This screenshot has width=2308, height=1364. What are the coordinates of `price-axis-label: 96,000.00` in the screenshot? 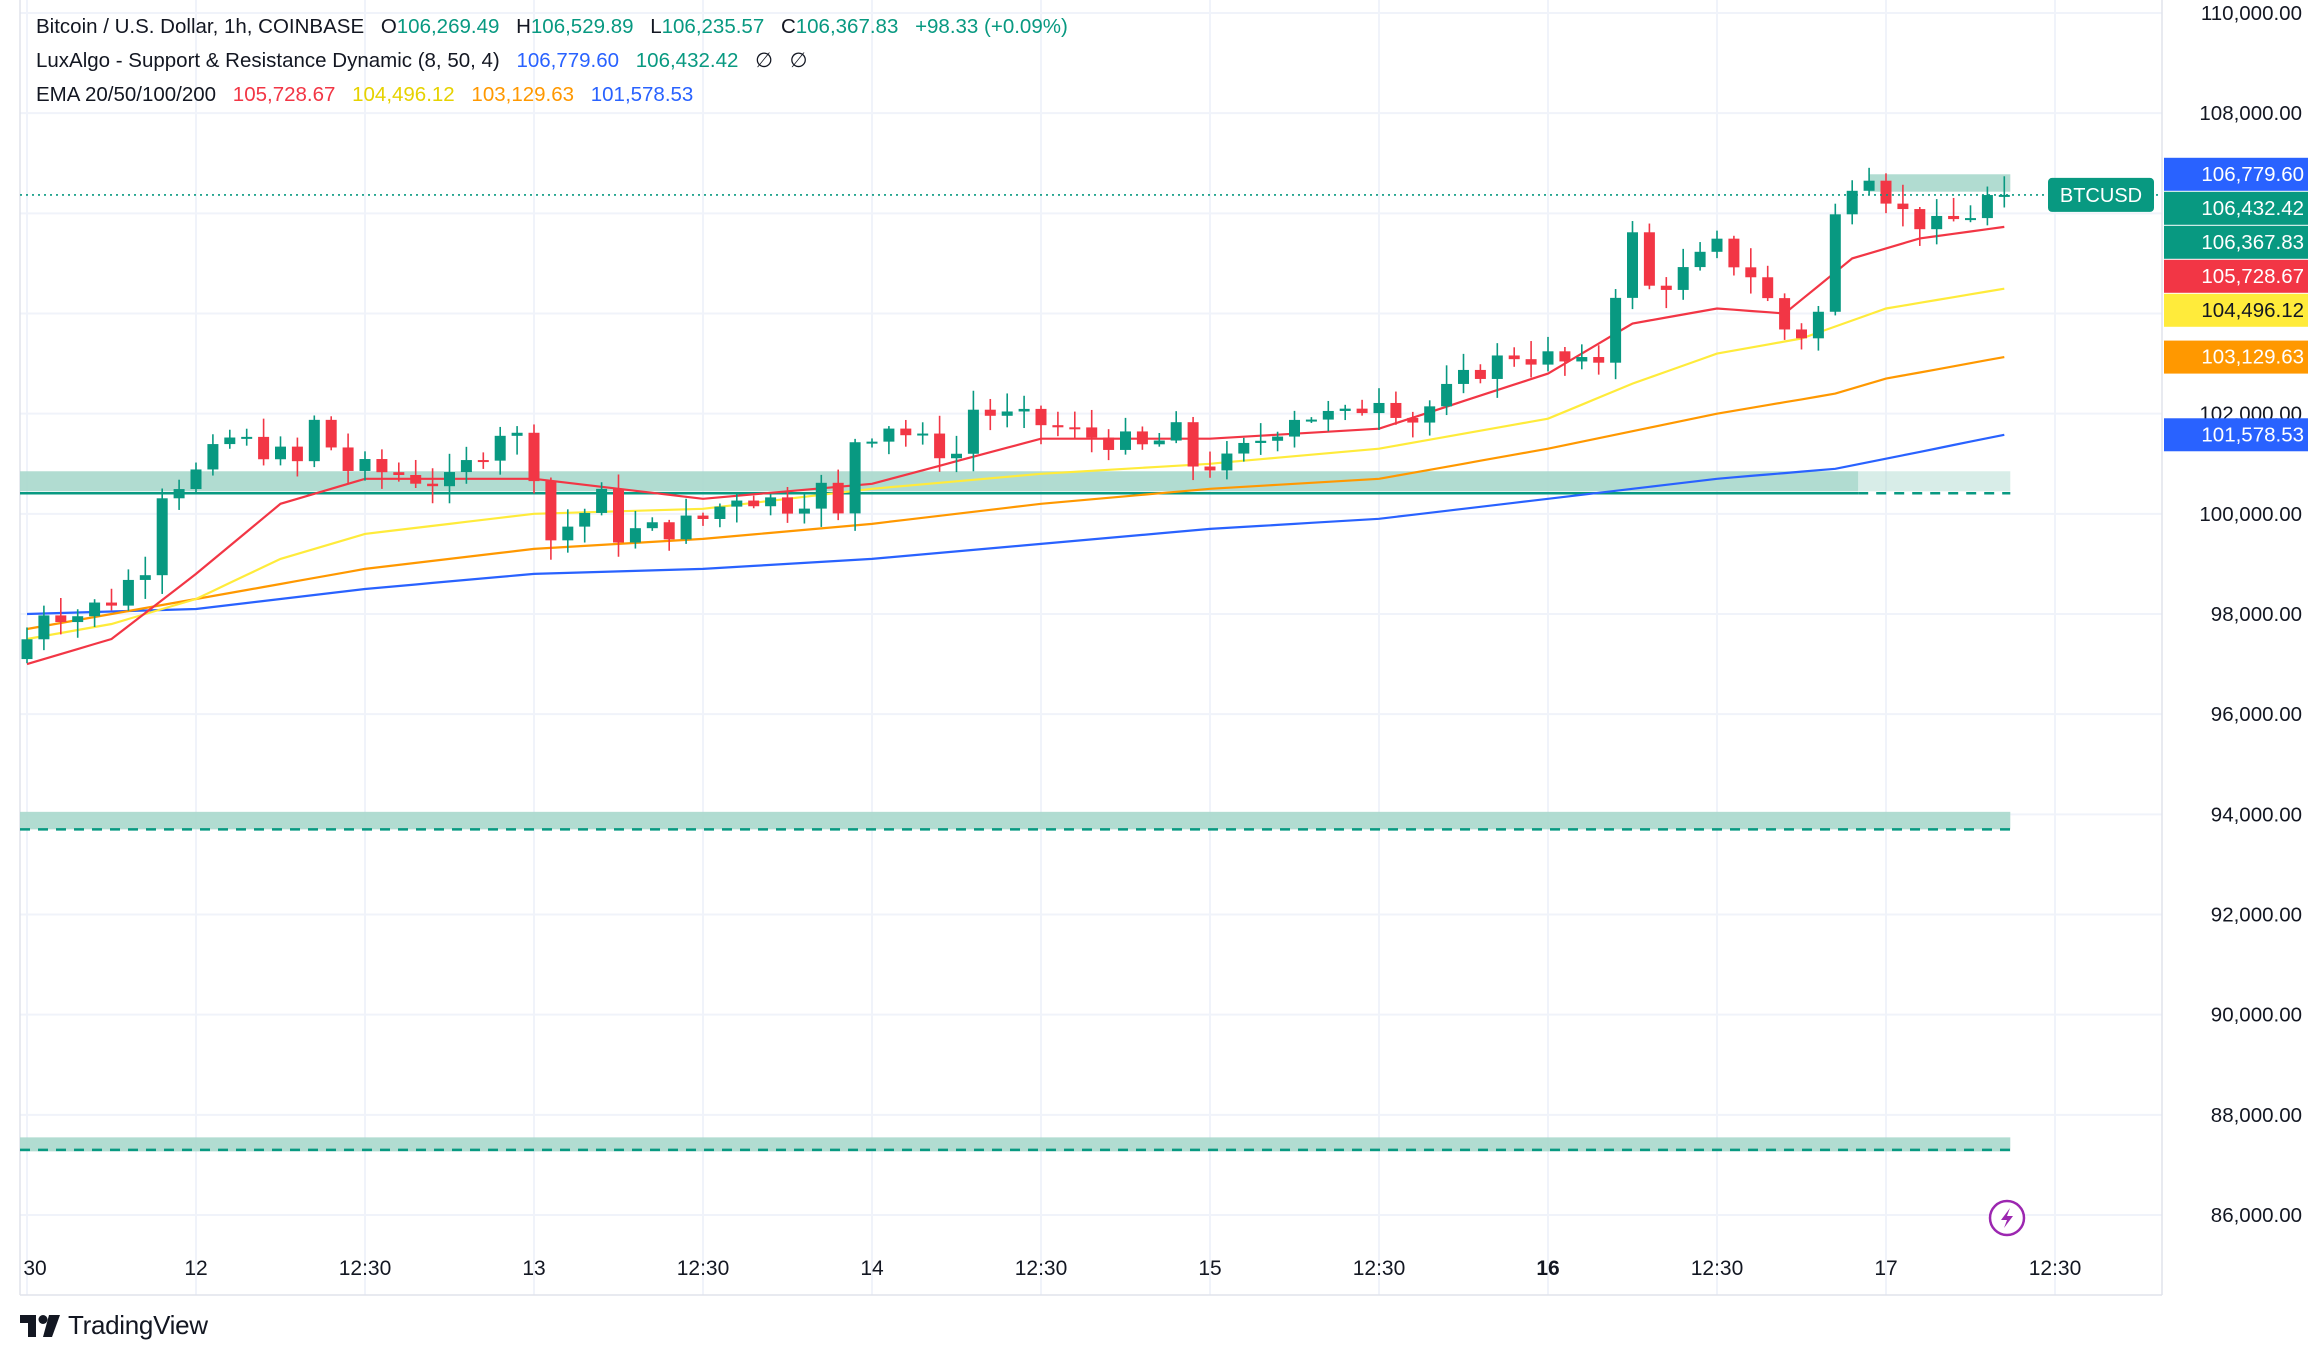 It's located at (2256, 714).